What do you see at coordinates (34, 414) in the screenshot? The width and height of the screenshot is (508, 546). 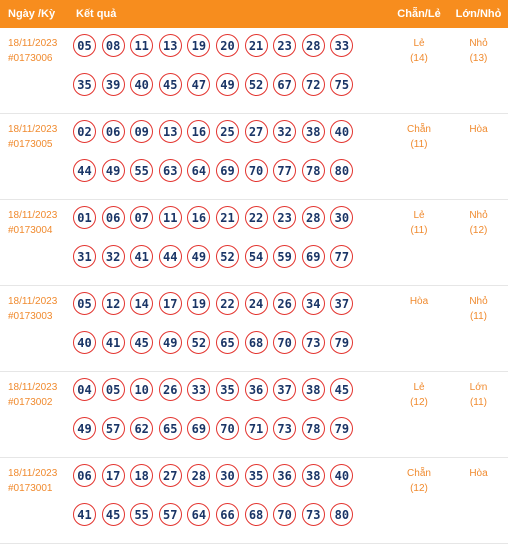 I see `draw-info: 18/11/2023 #0173002` at bounding box center [34, 414].